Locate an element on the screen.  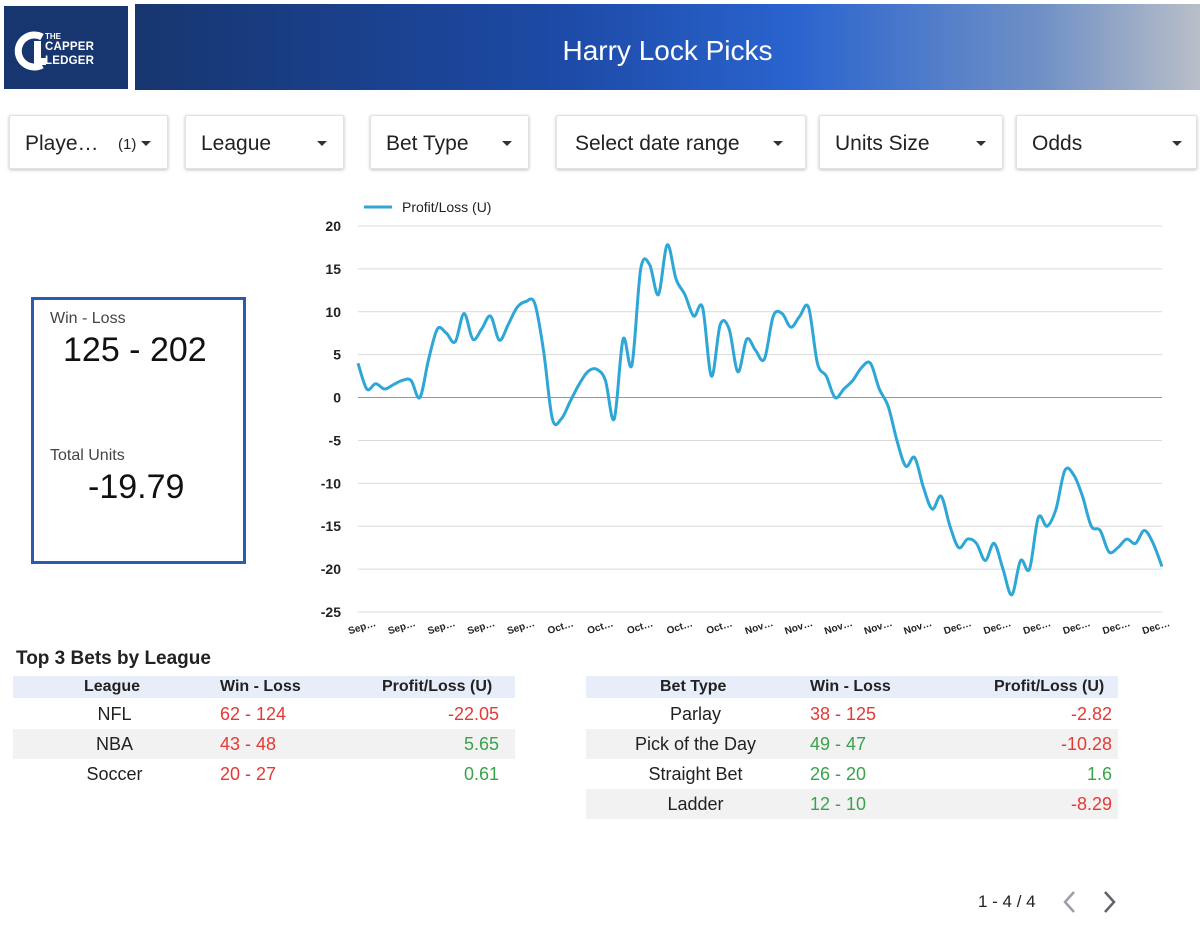
table-row: Parlay 38 - 125 -2.82 is located at coordinates (852, 714).